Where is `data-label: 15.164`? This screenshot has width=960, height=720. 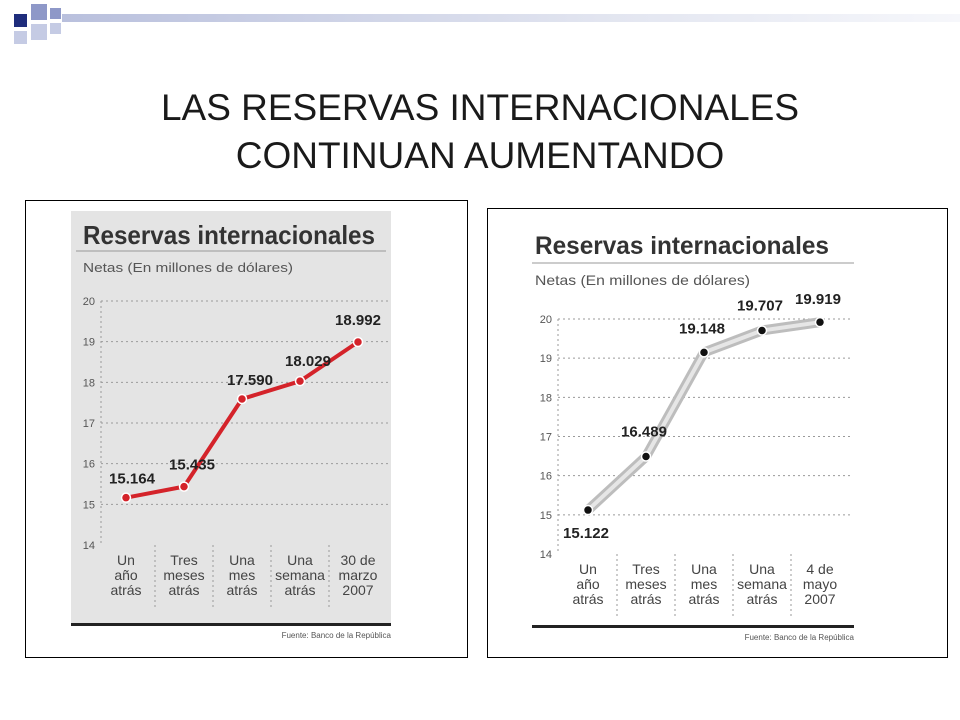 data-label: 15.164 is located at coordinates (132, 479).